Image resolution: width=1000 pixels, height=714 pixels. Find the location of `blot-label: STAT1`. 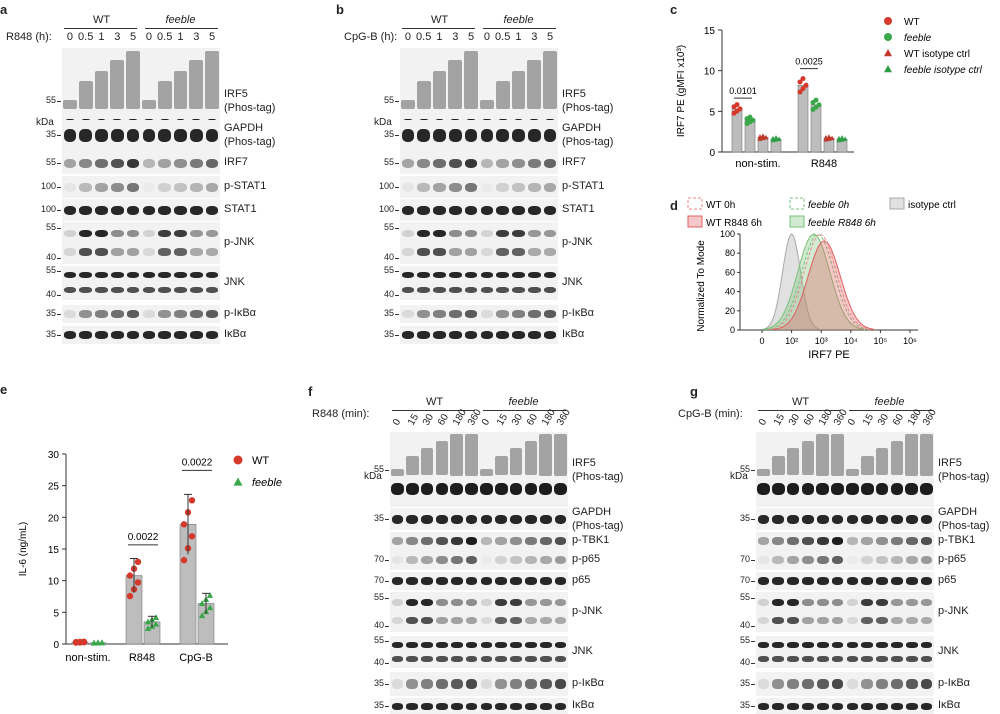

blot-label: STAT1 is located at coordinates (578, 209).